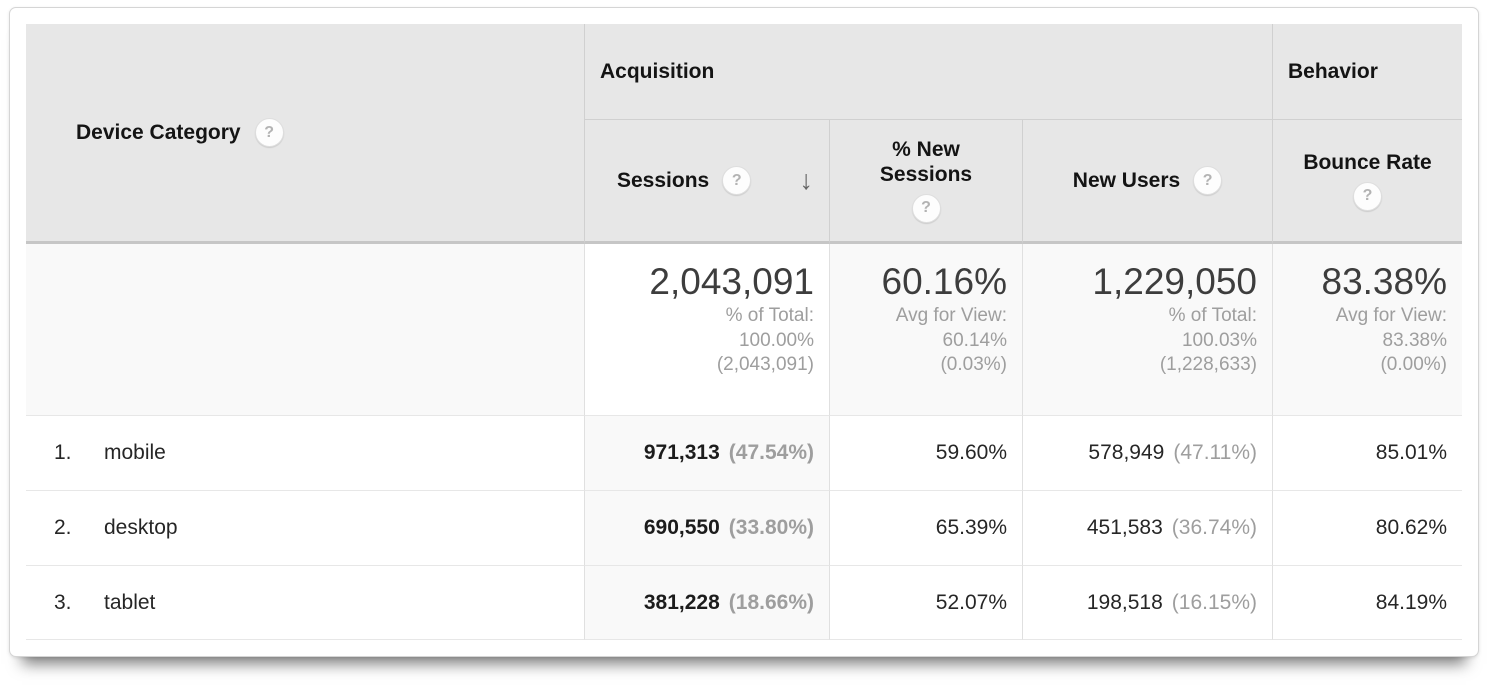  Describe the element at coordinates (771, 452) in the screenshot. I see `sessions-share: (47.54%)` at that location.